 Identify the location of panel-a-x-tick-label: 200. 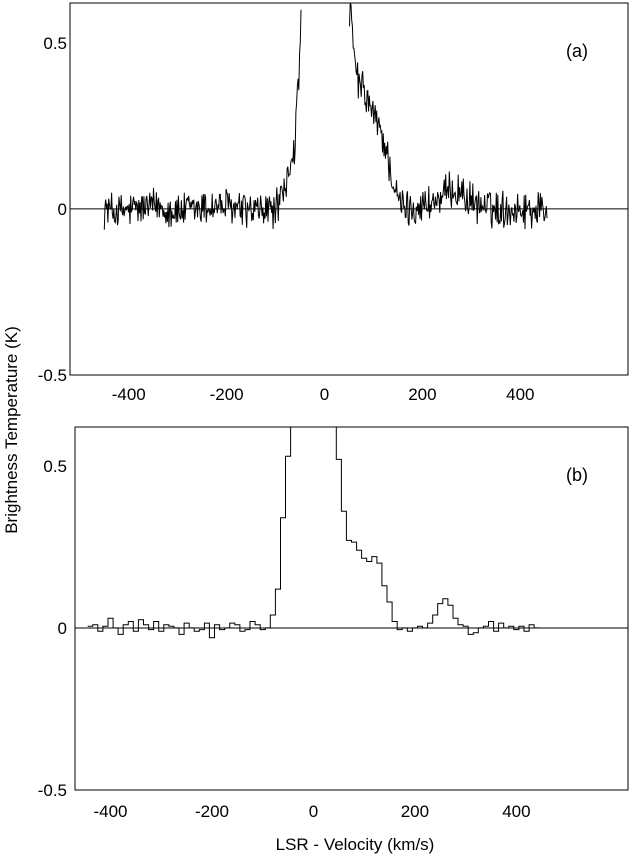
(422, 394).